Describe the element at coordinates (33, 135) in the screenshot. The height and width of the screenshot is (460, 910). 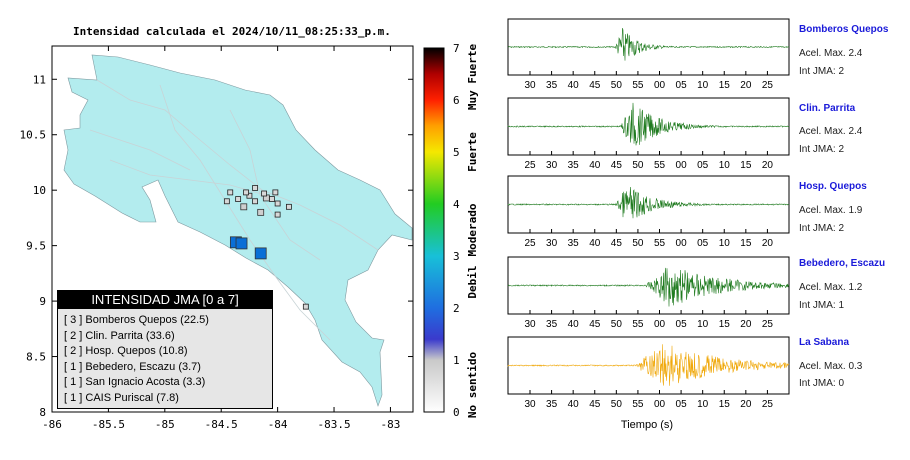
I see `lat-tick-label: 10.5` at that location.